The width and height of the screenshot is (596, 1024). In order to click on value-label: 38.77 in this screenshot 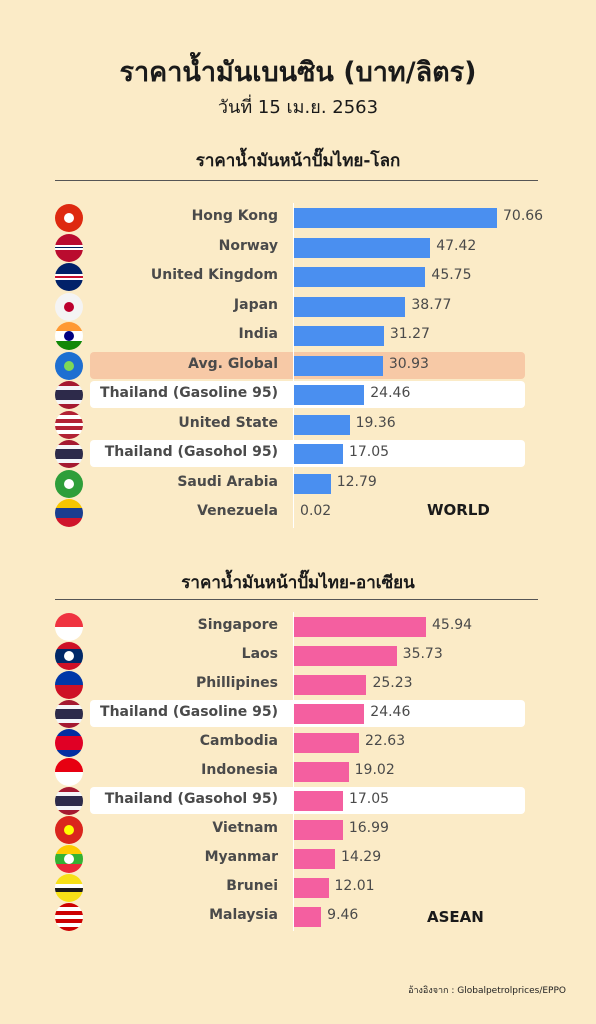, I will do `click(431, 304)`.